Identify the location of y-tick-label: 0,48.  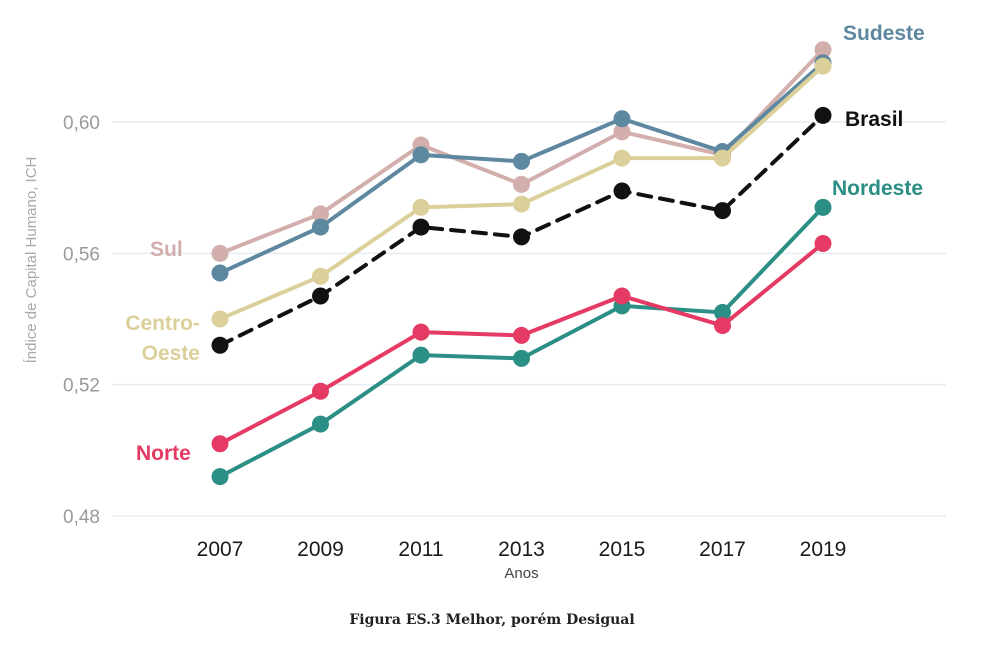
(81, 517).